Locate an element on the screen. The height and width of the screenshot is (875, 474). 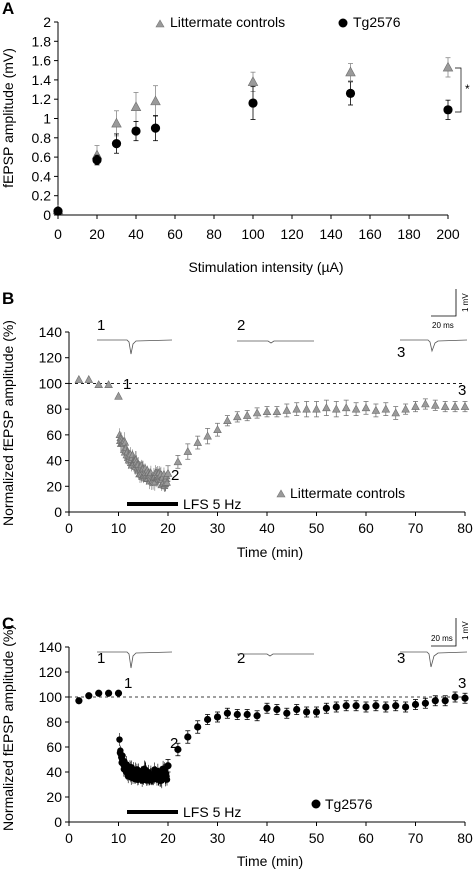
y-tick-label: 1 is located at coordinates (47, 119).